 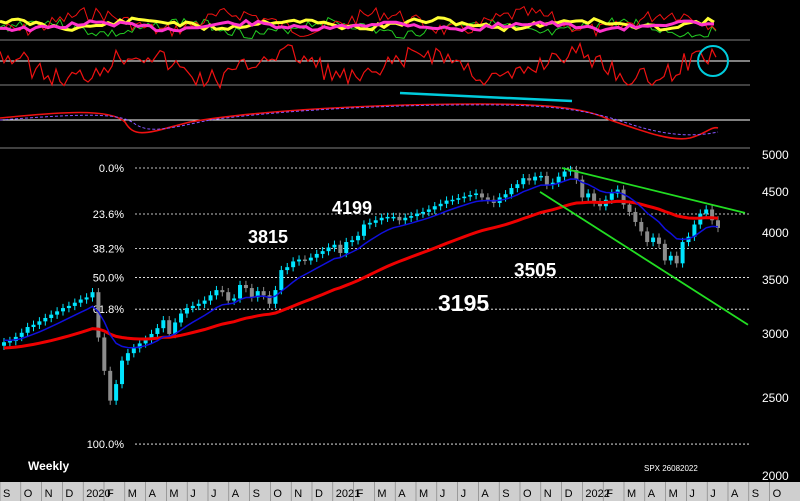 I want to click on trend-channel, so click(x=644, y=246).